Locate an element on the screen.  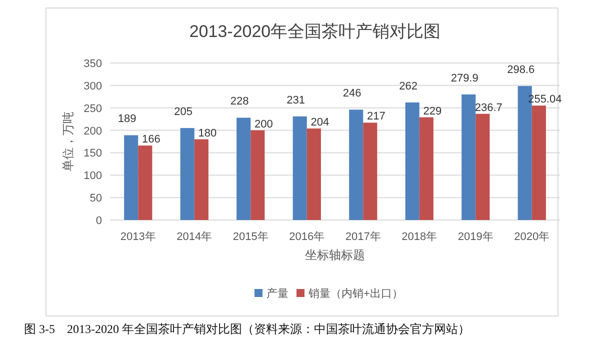
x-tick-label: 2019年 is located at coordinates (476, 237).